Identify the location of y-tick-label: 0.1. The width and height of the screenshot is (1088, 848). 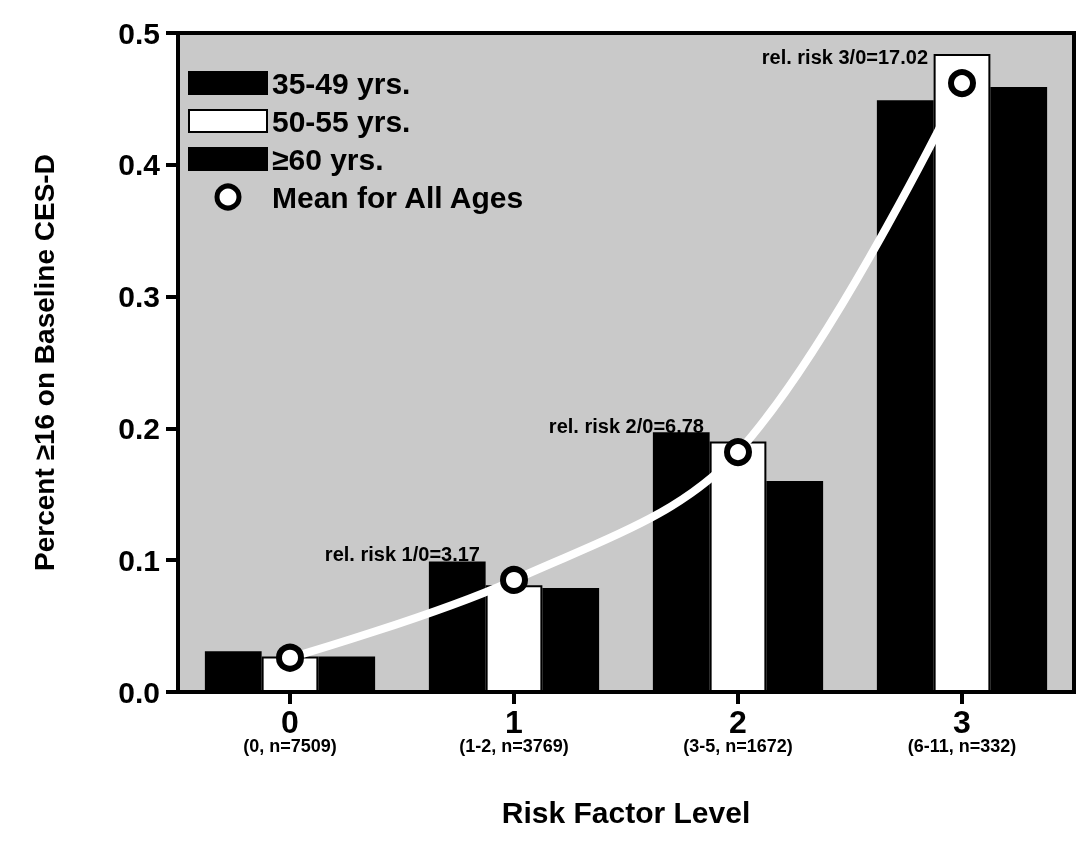
(139, 560).